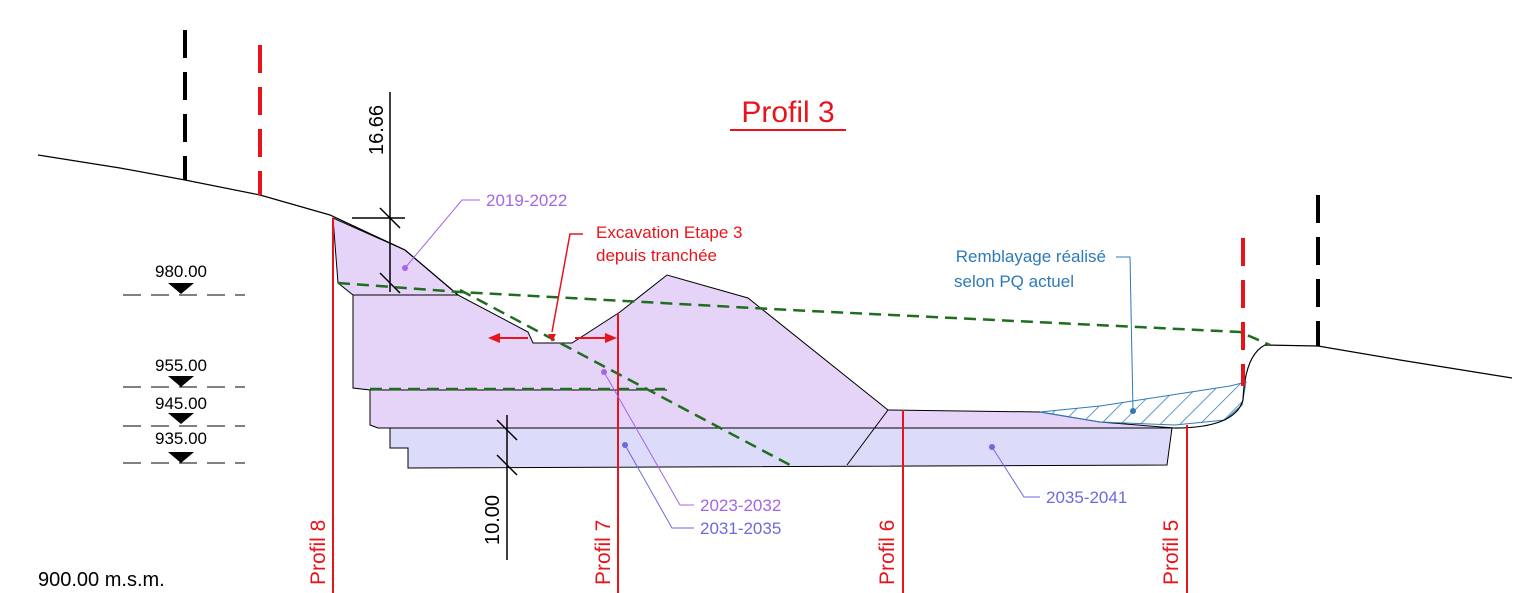 Image resolution: width=1539 pixels, height=593 pixels. Describe the element at coordinates (1143, 403) in the screenshot. I see `backfill-hatch` at that location.